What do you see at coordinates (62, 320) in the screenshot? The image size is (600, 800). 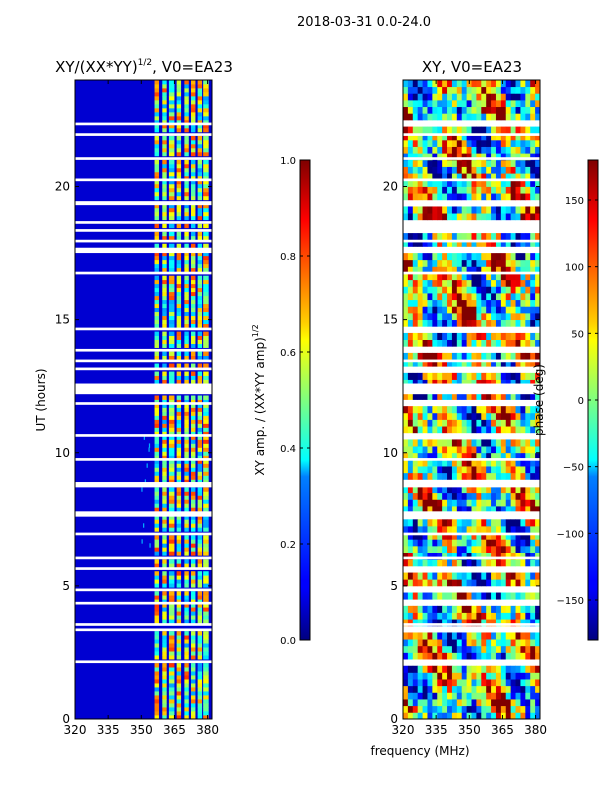 I see `amplitude-ytick-label: 15` at bounding box center [62, 320].